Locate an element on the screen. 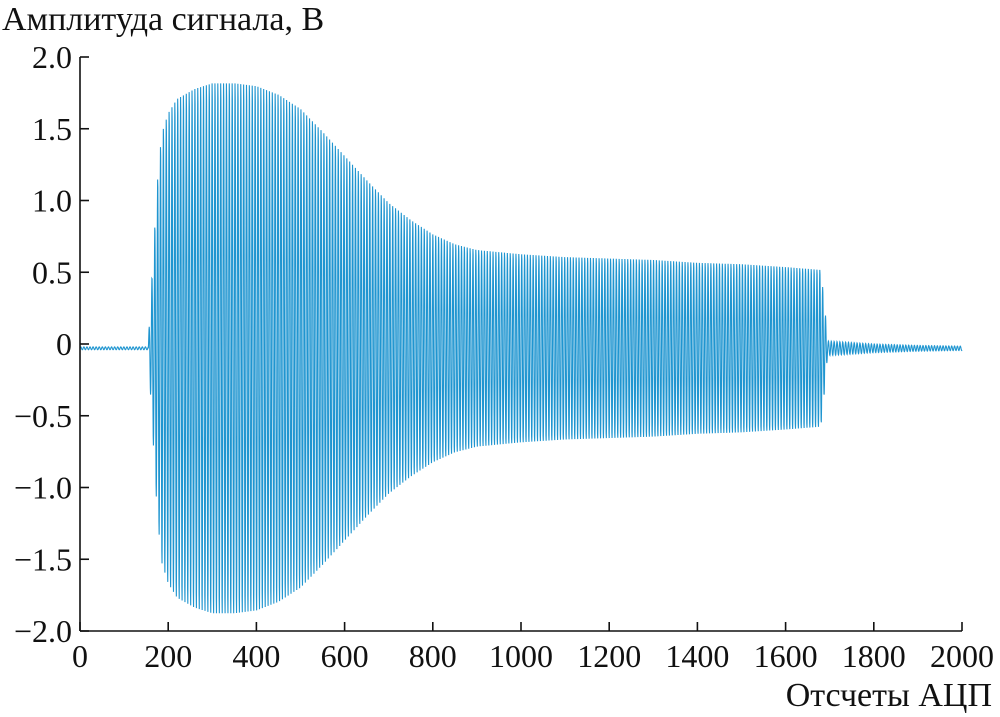 The image size is (1000, 717). y-tick-label: −1.5 is located at coordinates (43, 559).